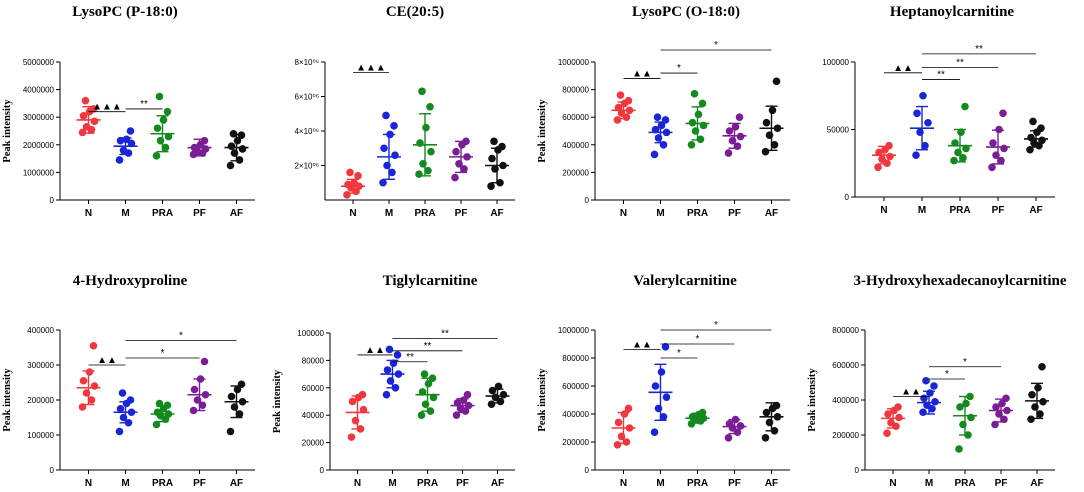 This screenshot has height=492, width=1084. Describe the element at coordinates (40, 435) in the screenshot. I see `y-tick-label: 100000` at that location.